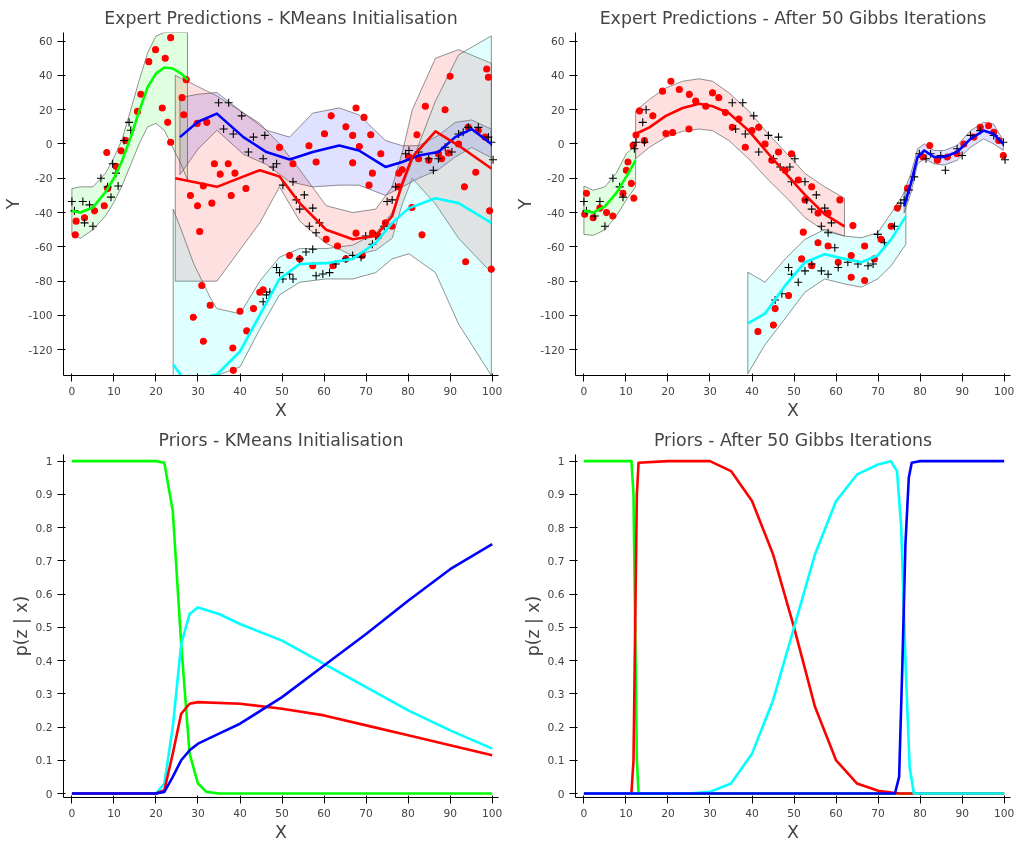 The height and width of the screenshot is (858, 1036). I want to click on chart-title: Priors - After 50 Gibbs Iterations, so click(793, 439).